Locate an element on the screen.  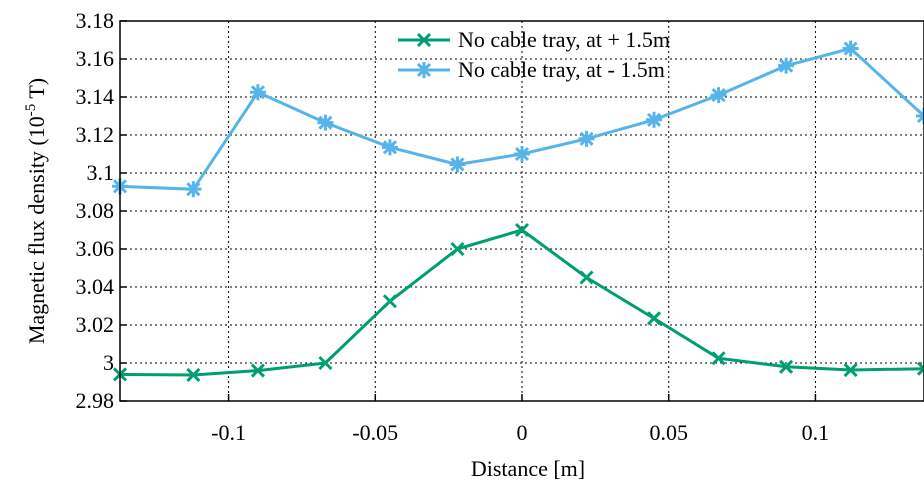
y-axis-label-main: Magnetic flux density (10 is located at coordinates (36, 230).